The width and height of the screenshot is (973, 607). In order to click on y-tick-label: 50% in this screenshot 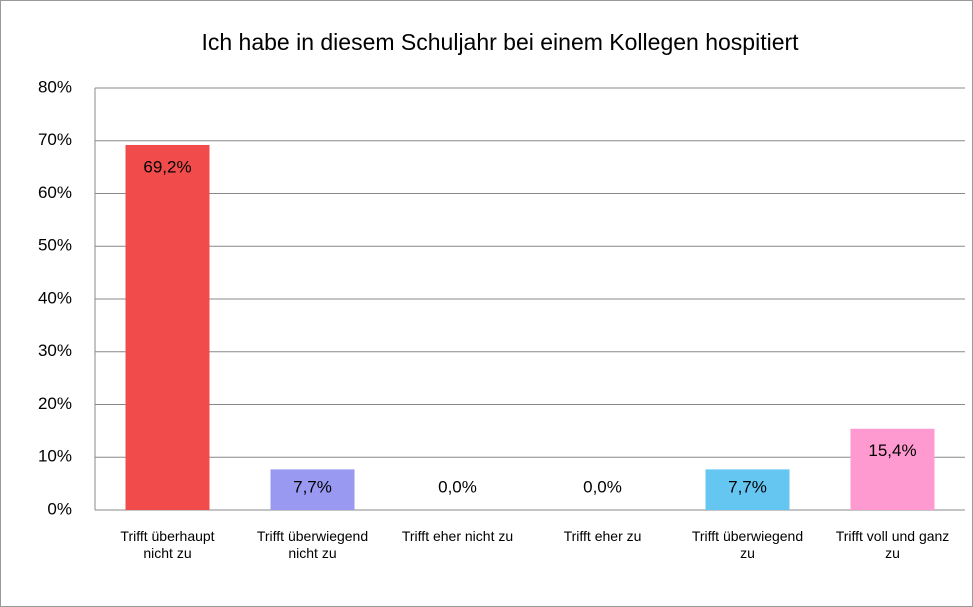, I will do `click(55, 245)`.